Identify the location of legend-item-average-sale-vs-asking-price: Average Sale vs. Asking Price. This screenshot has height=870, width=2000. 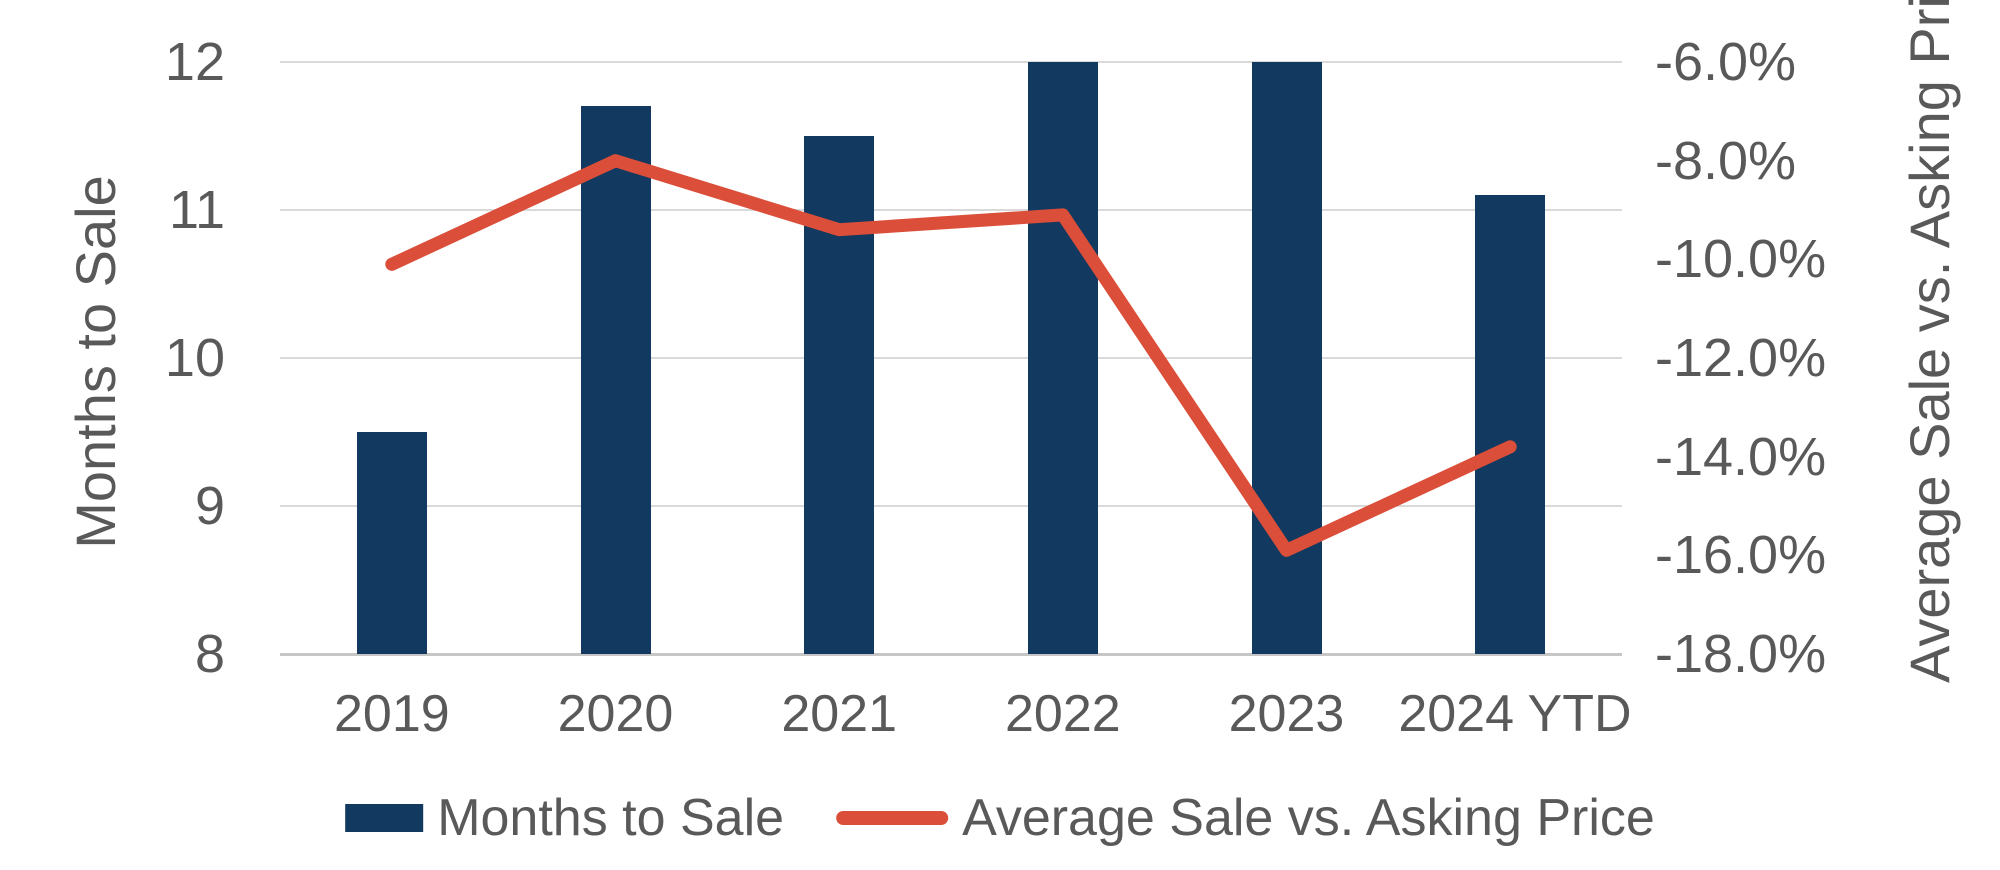
(1245, 818).